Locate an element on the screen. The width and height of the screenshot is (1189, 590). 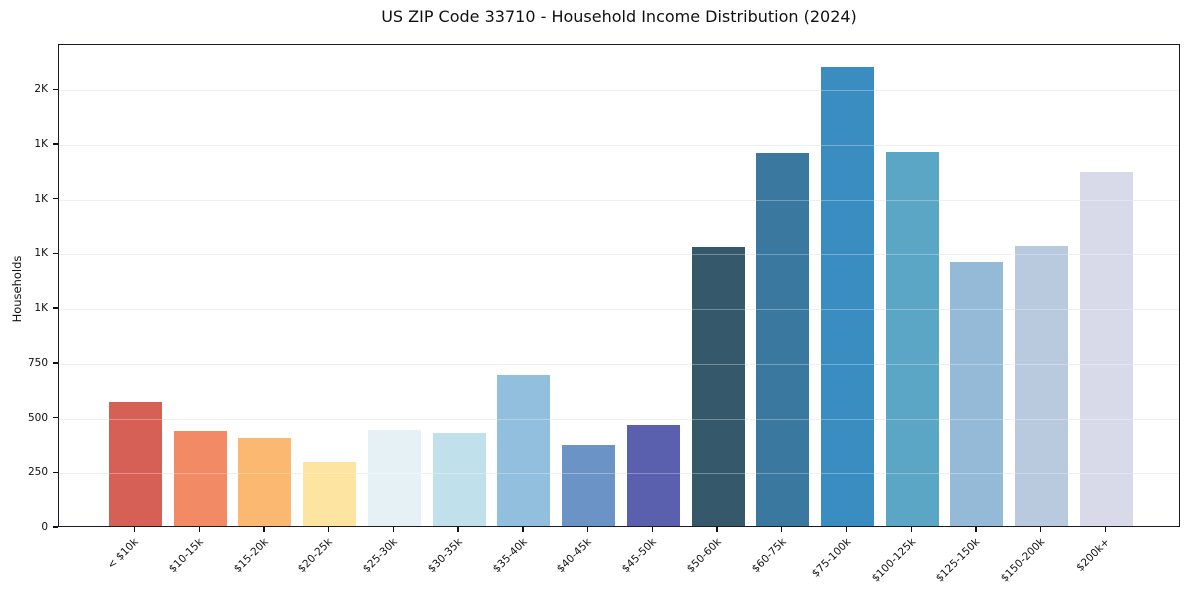
x-tick-label: $125-150k is located at coordinates (958, 560).